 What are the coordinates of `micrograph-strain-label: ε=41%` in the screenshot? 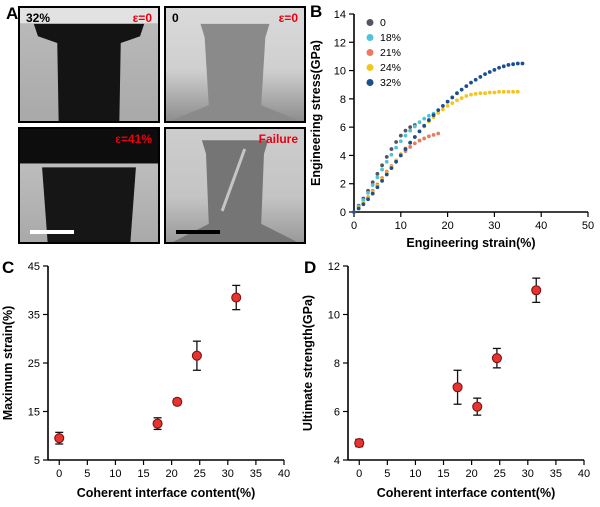 It's located at (133, 139).